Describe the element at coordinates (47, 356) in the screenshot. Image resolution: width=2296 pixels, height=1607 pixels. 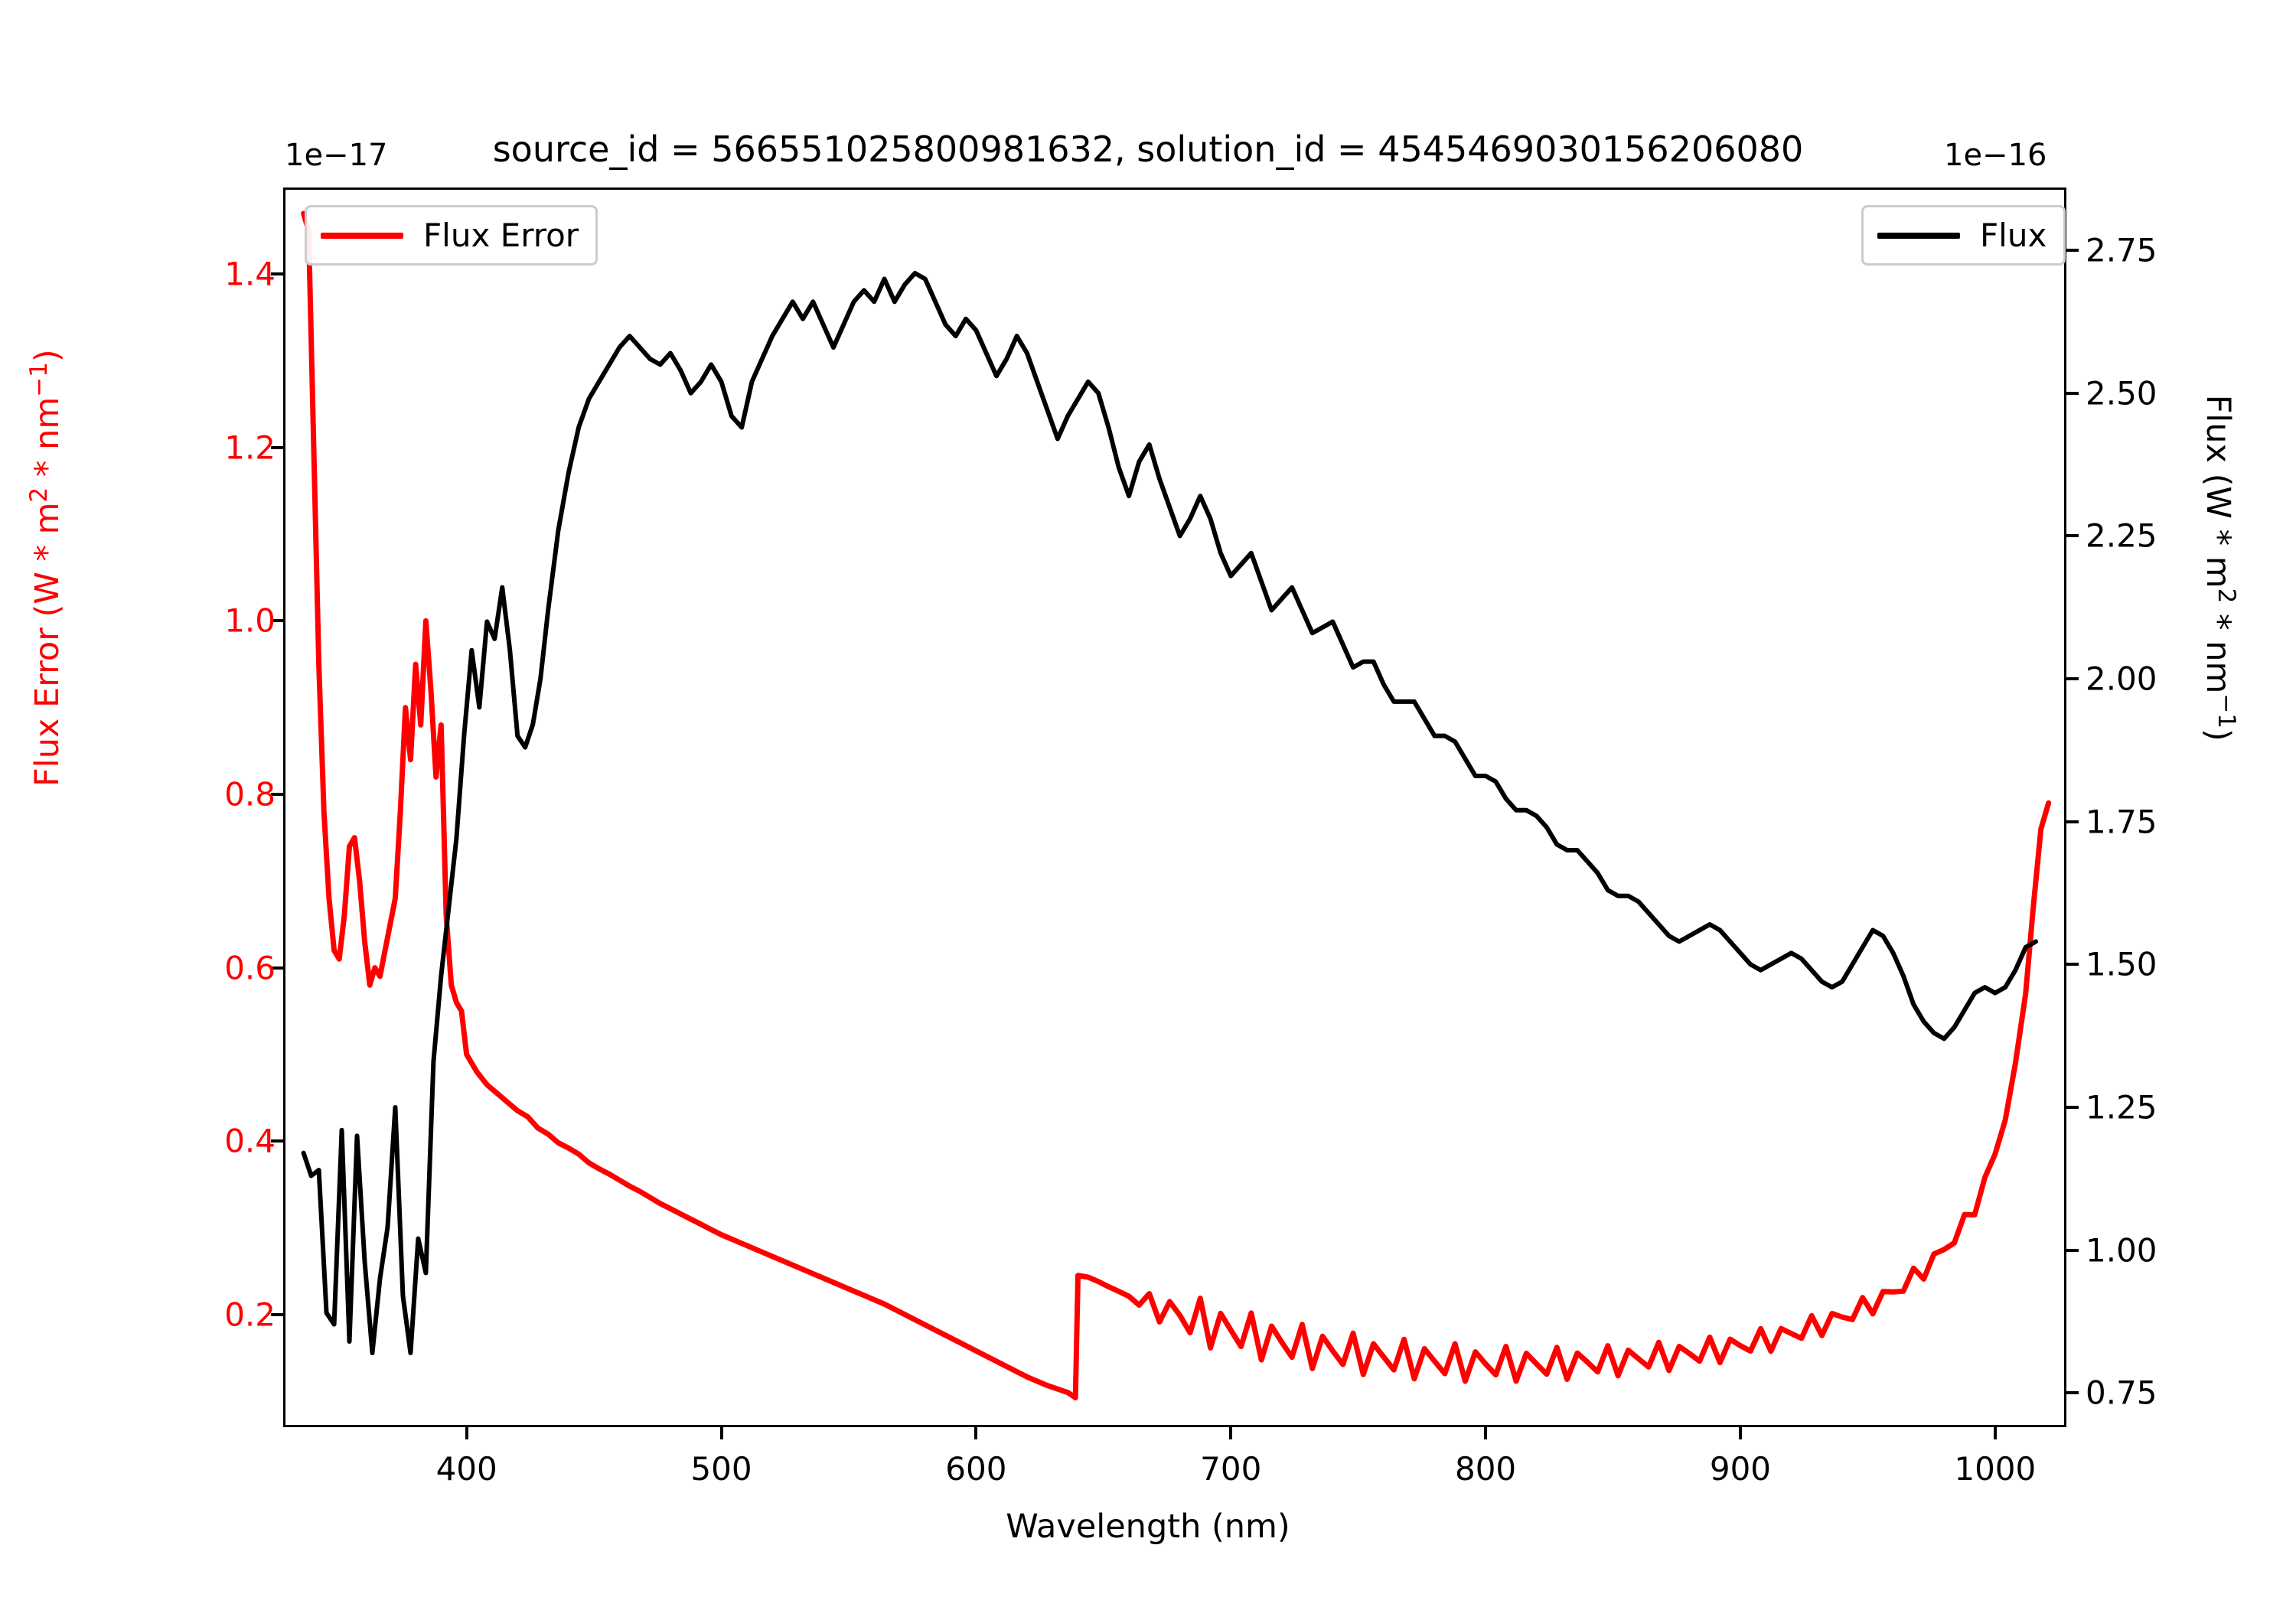
I see `y-axis-label-left-end: )` at that location.